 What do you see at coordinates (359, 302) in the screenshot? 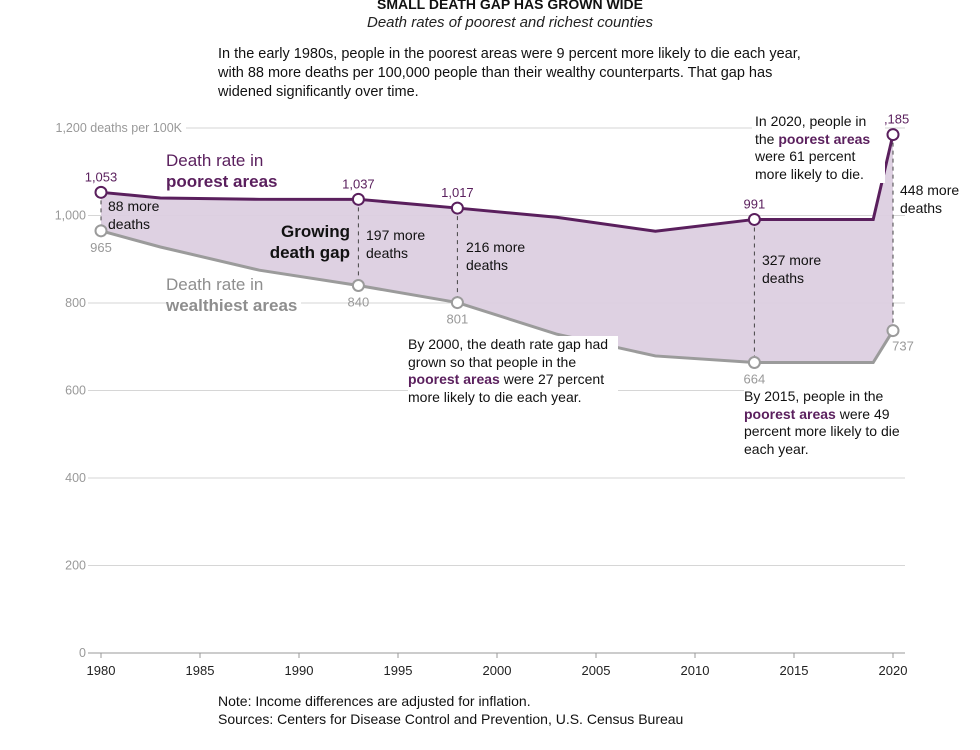
I see `wealthiest-value-label: 840` at bounding box center [359, 302].